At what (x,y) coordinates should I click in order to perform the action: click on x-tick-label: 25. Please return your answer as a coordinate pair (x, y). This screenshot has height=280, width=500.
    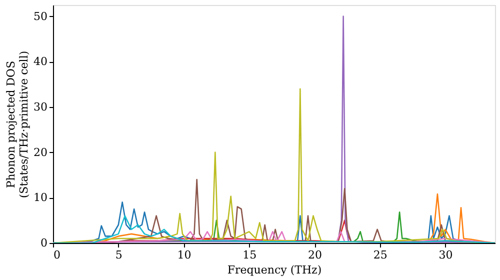
    Looking at the image, I should click on (380, 255).